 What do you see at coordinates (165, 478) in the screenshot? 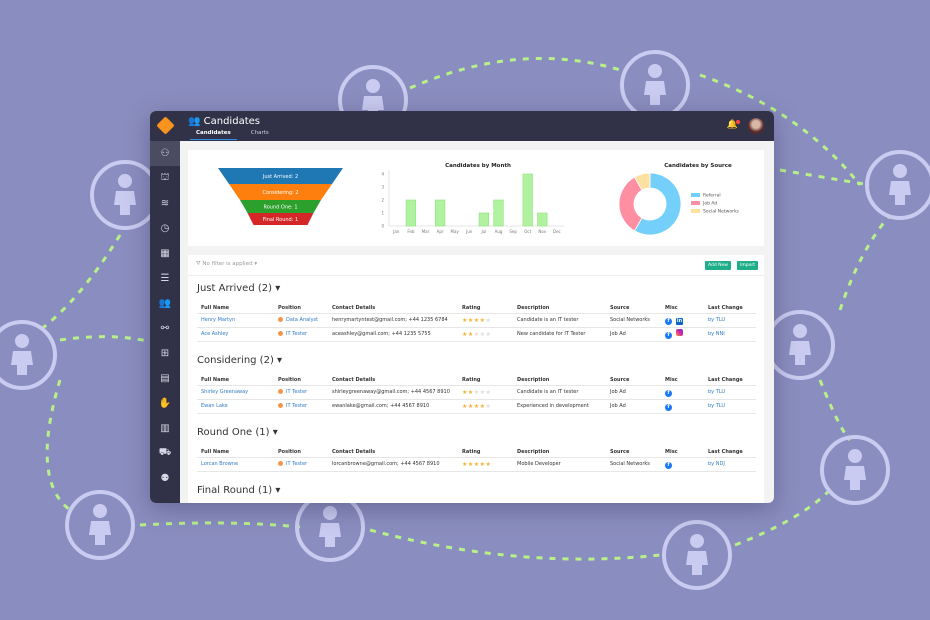
I see `team-icon: ⚉` at bounding box center [165, 478].